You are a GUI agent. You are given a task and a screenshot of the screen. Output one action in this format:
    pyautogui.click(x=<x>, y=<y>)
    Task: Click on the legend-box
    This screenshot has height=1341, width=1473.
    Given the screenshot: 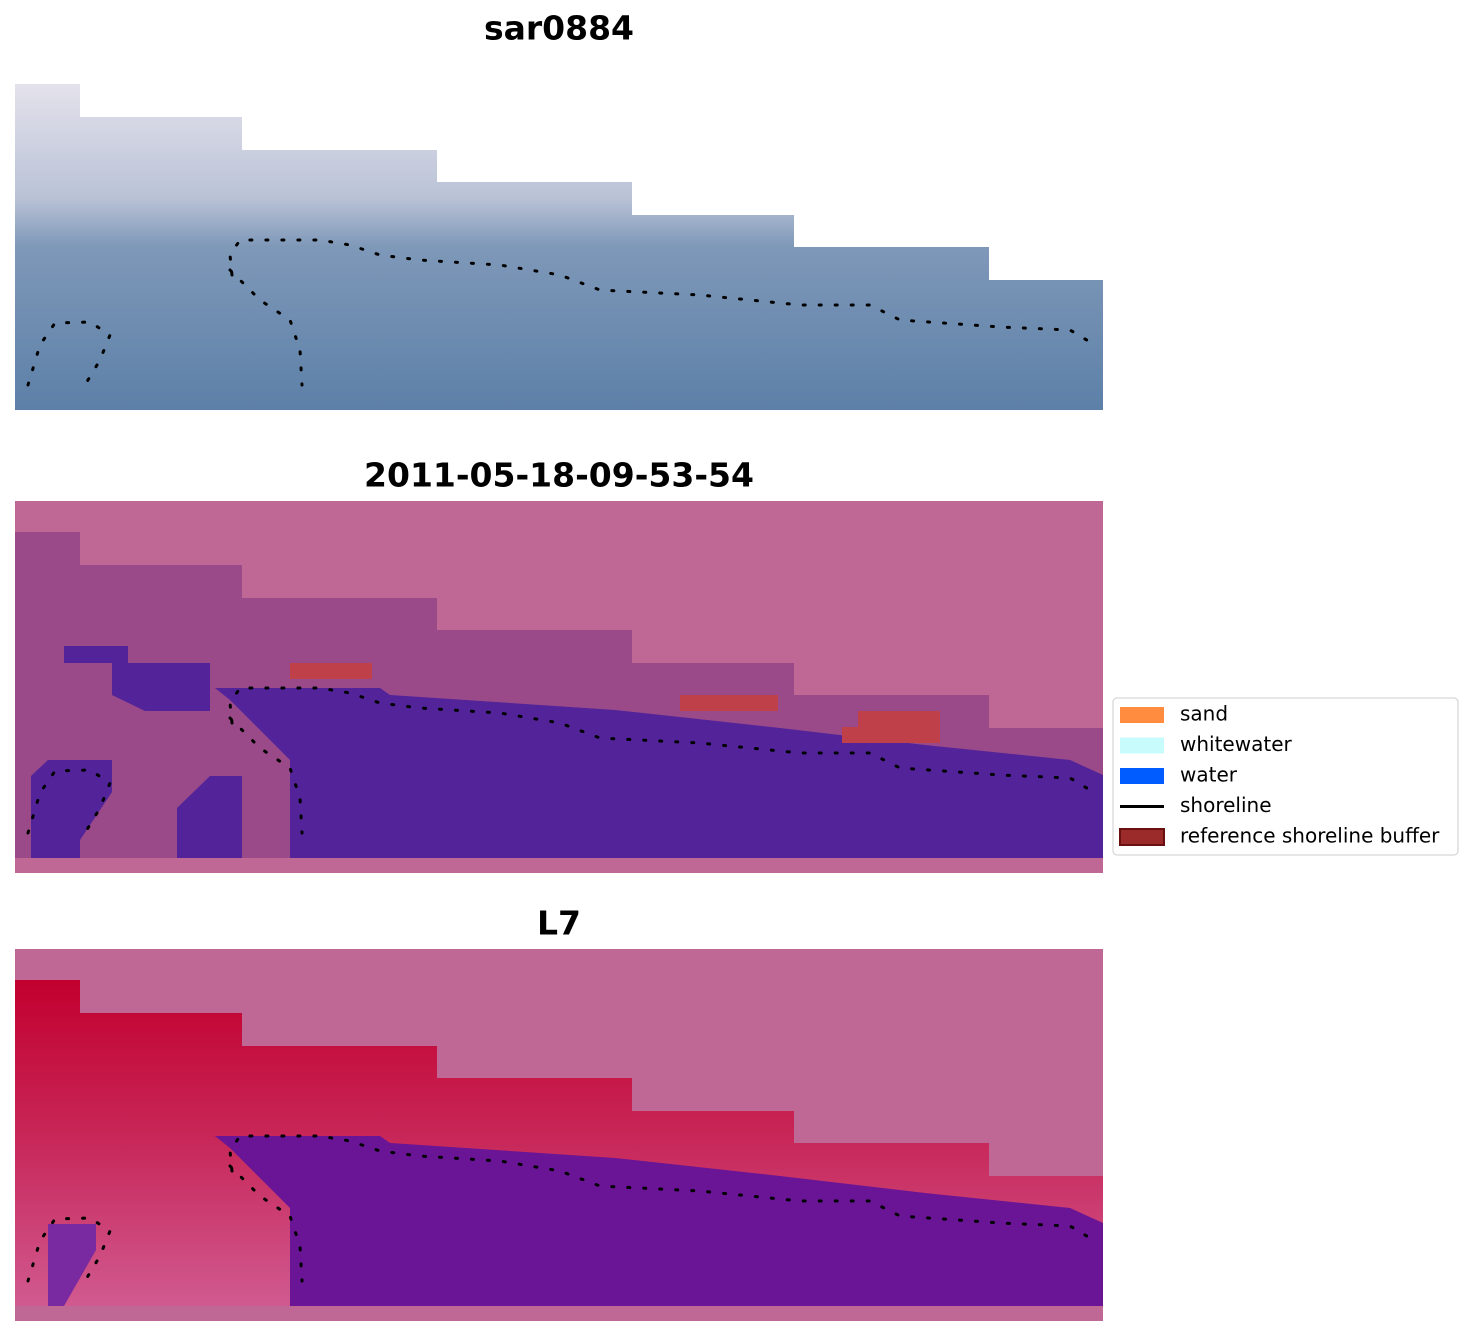 What is the action you would take?
    pyautogui.click(x=1285, y=776)
    